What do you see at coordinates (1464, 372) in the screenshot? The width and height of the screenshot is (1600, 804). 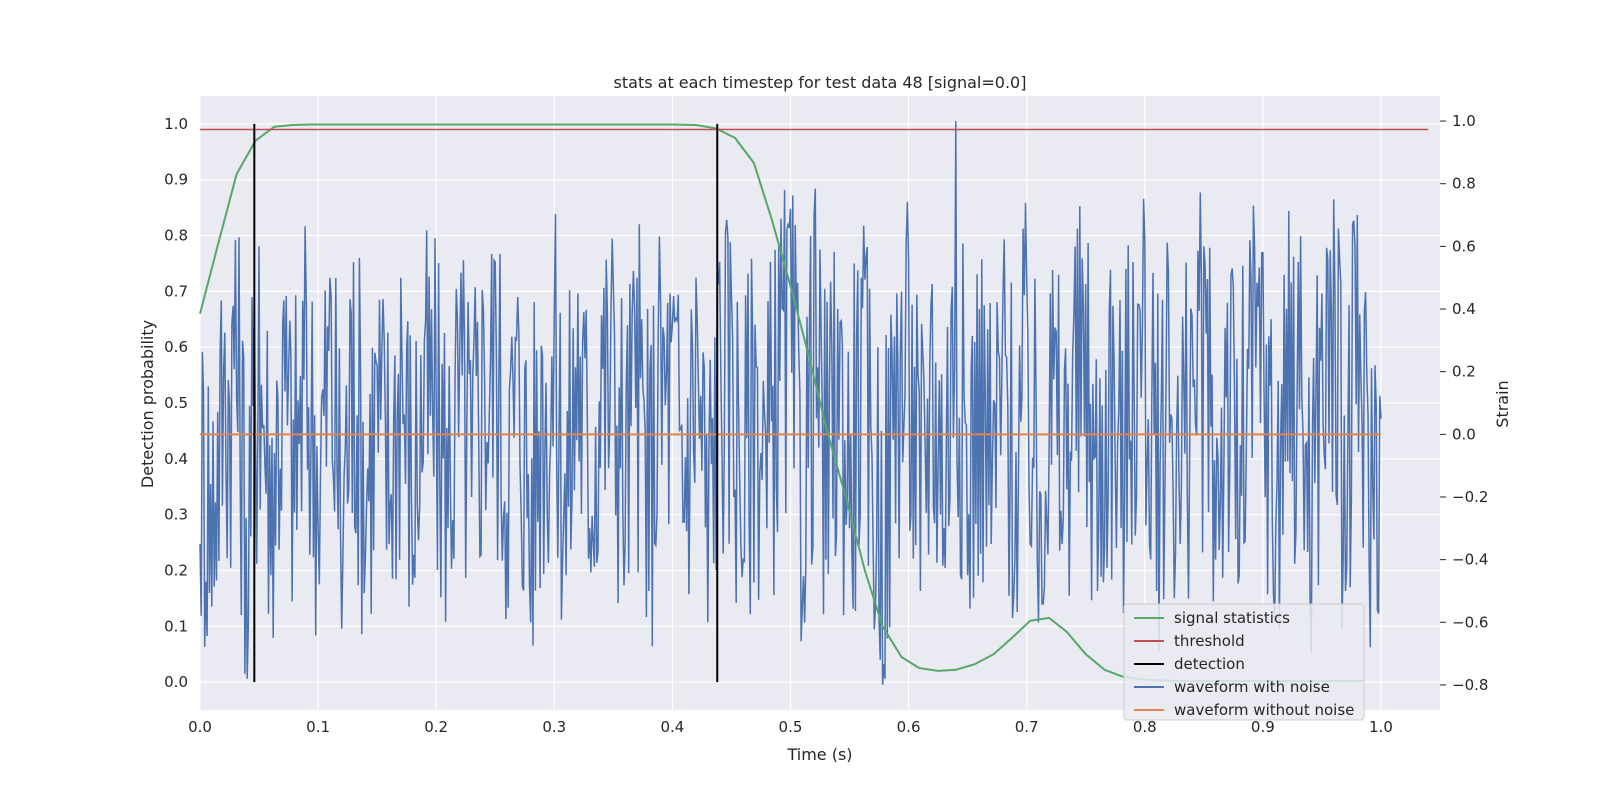 I see `y-tick-label-right: 0.2` at bounding box center [1464, 372].